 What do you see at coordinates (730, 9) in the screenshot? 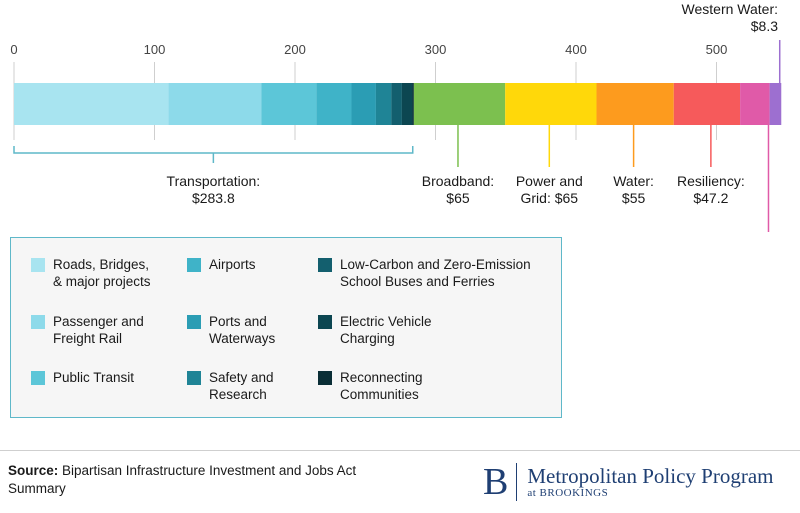
I see `western-label: Western Water:` at bounding box center [730, 9].